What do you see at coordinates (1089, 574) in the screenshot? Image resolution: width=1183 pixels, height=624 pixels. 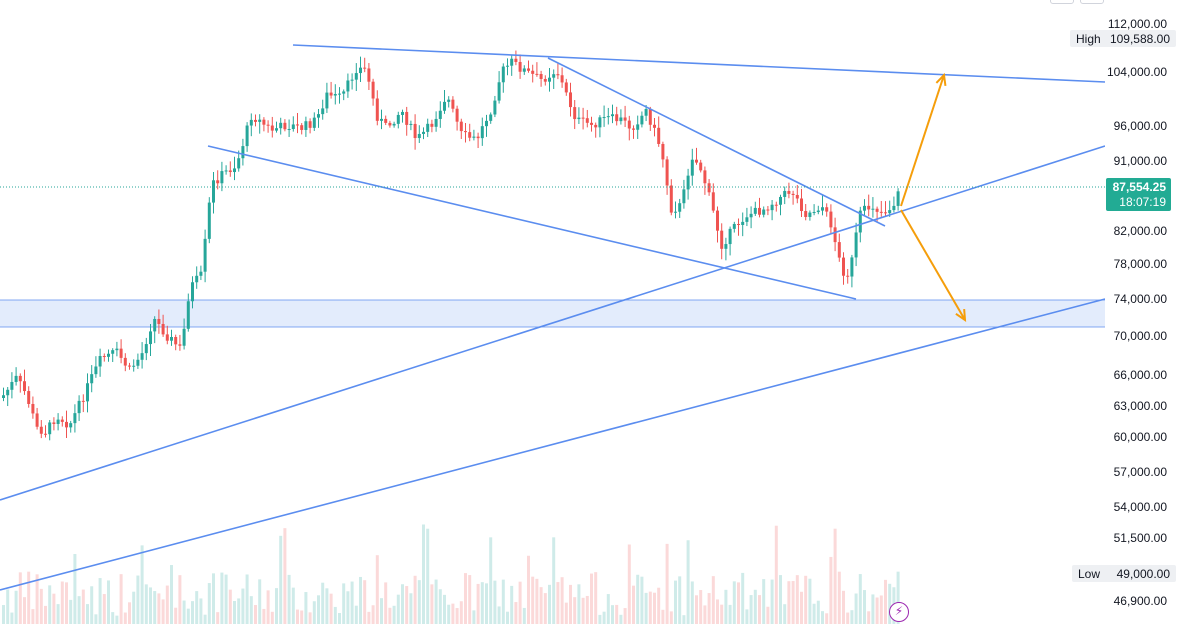 I see `low-label: Low` at bounding box center [1089, 574].